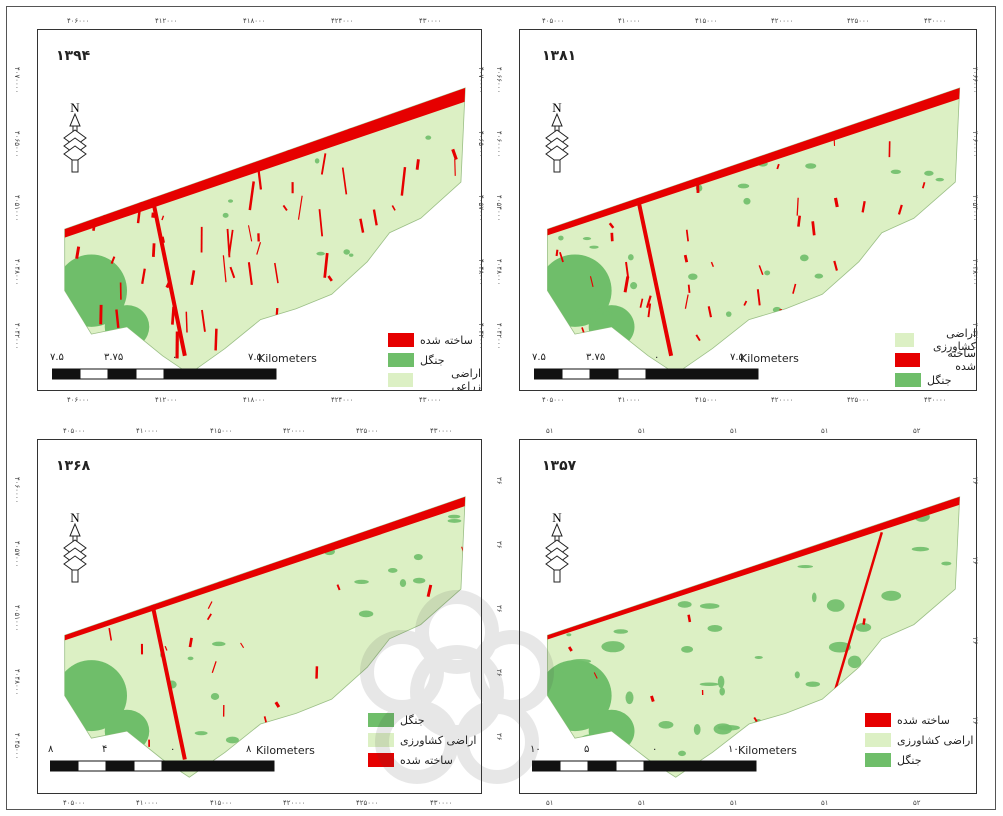 The image size is (1003, 816). What do you see at coordinates (917, 431) in the screenshot?
I see `coordinate-tick-label: ۵۲` at bounding box center [917, 431].